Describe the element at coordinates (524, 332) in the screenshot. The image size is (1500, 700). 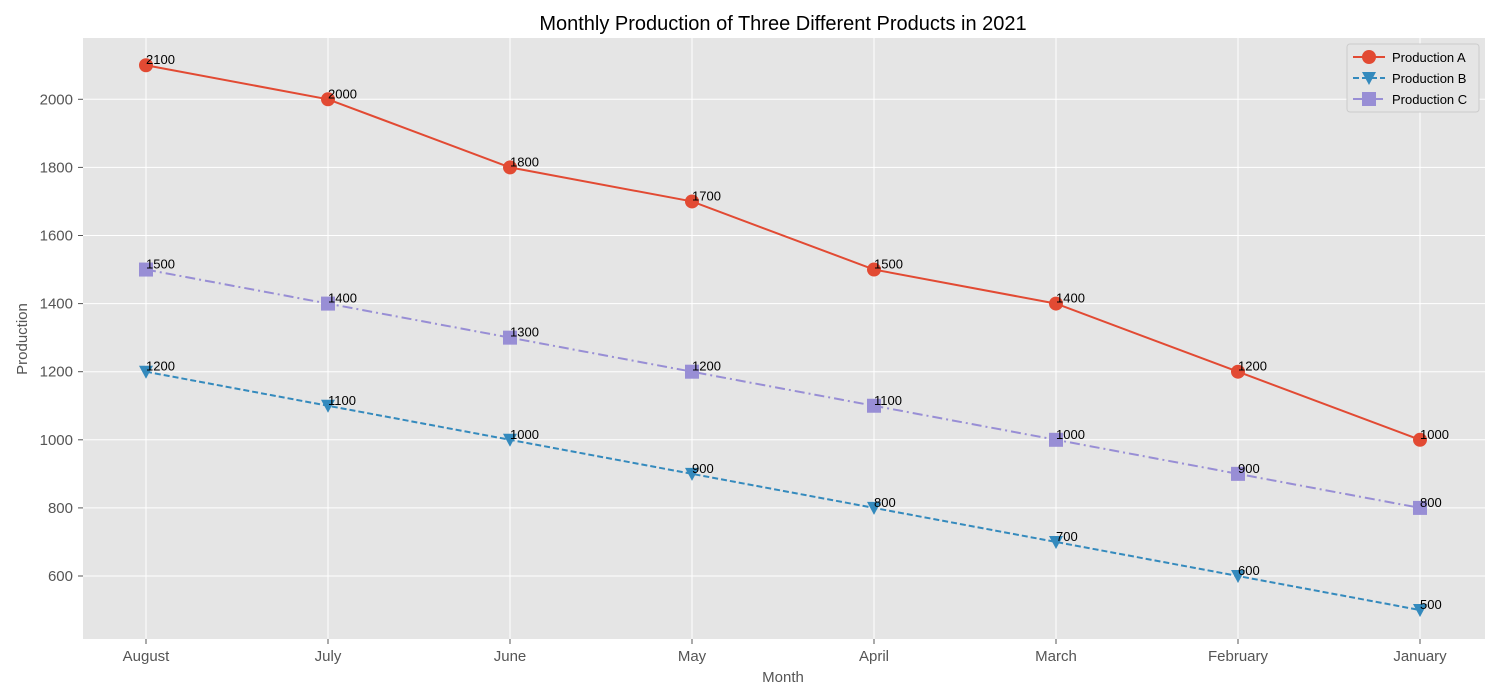
I see `production-c-data-label: 1300` at that location.